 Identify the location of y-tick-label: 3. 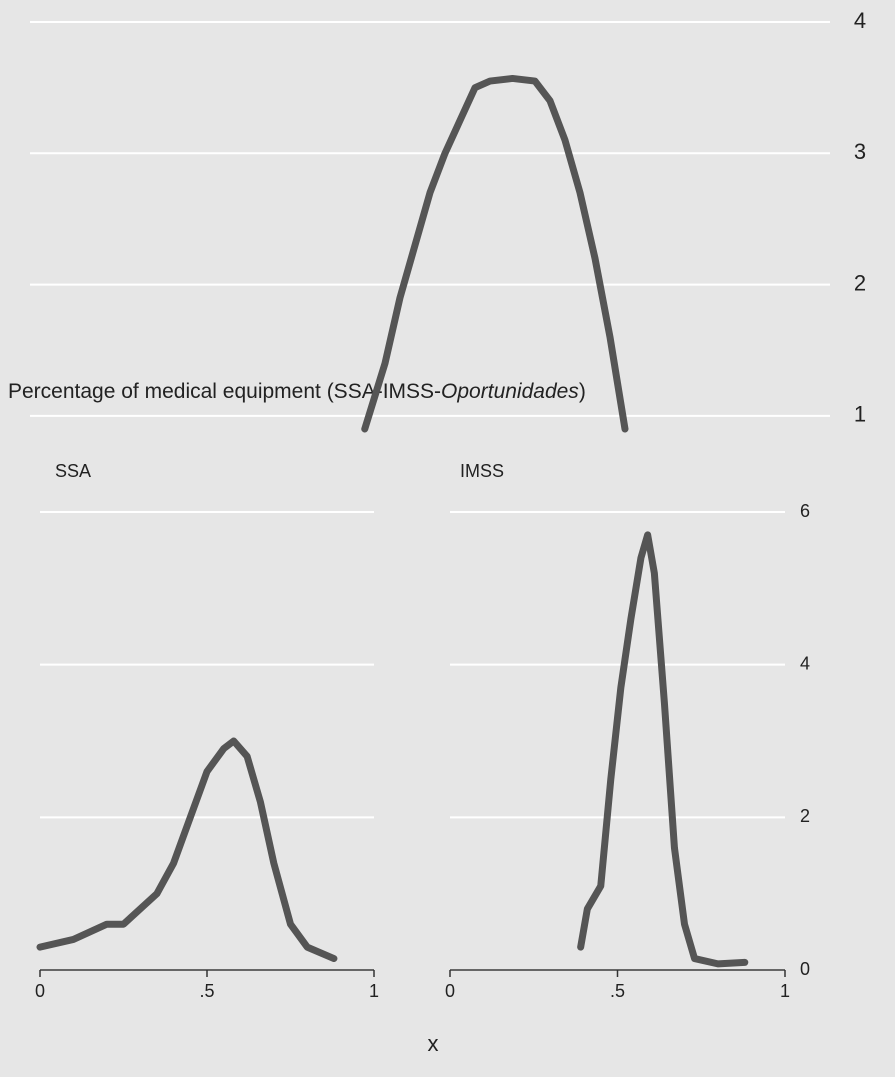
(860, 151).